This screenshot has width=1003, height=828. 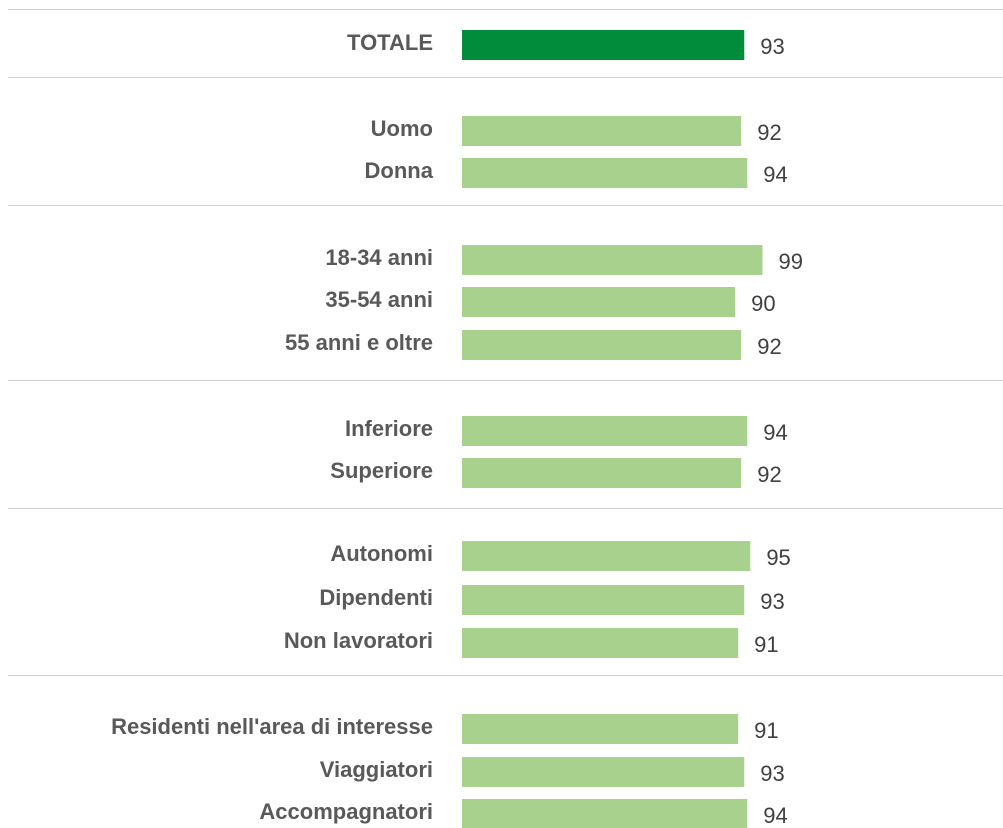 I want to click on category-label: 55 anni e oltre, so click(x=359, y=342).